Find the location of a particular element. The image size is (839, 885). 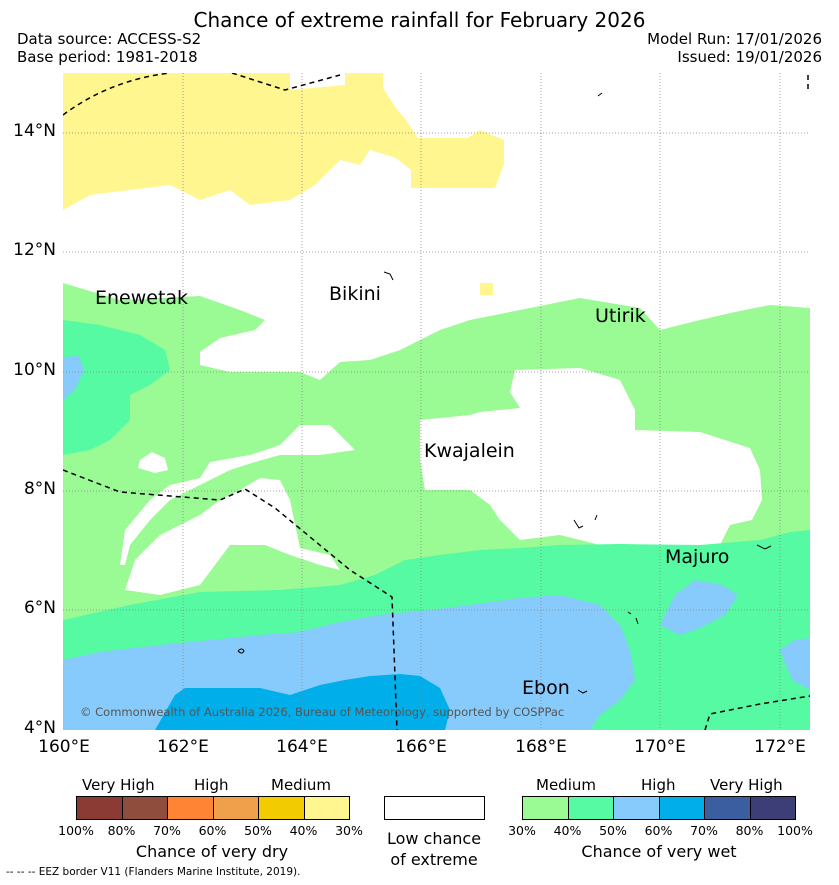

low-chance-pocket-east is located at coordinates (591, 456).